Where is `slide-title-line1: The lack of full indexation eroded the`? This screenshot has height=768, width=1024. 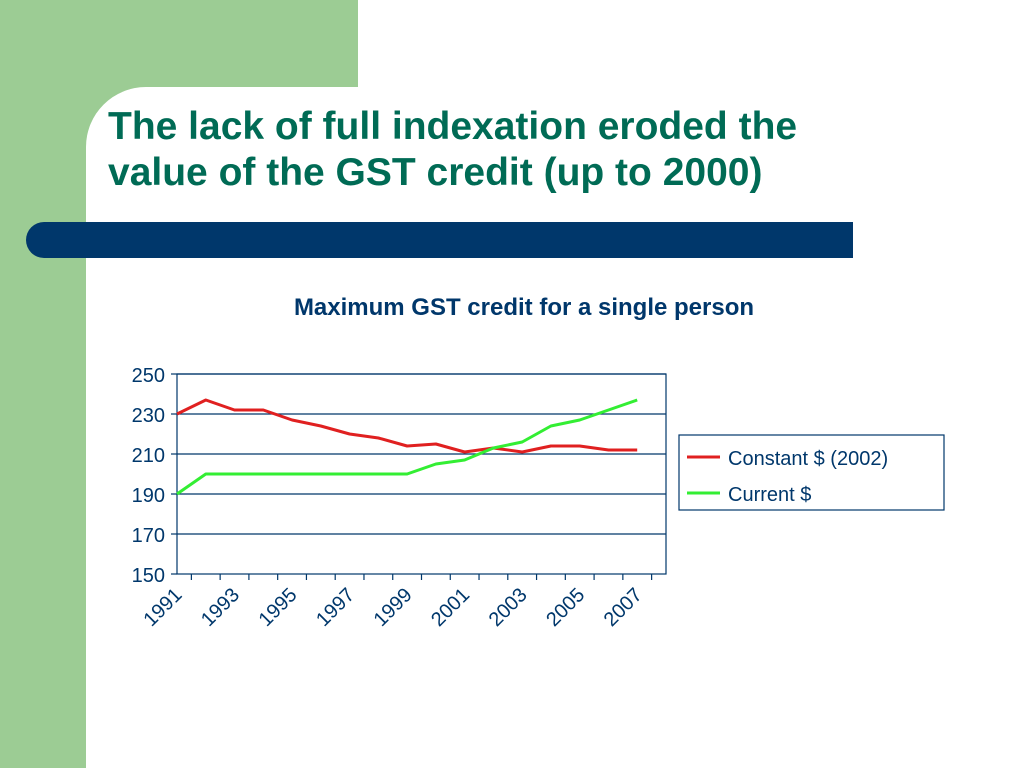 slide-title-line1: The lack of full indexation eroded the is located at coordinates (453, 126).